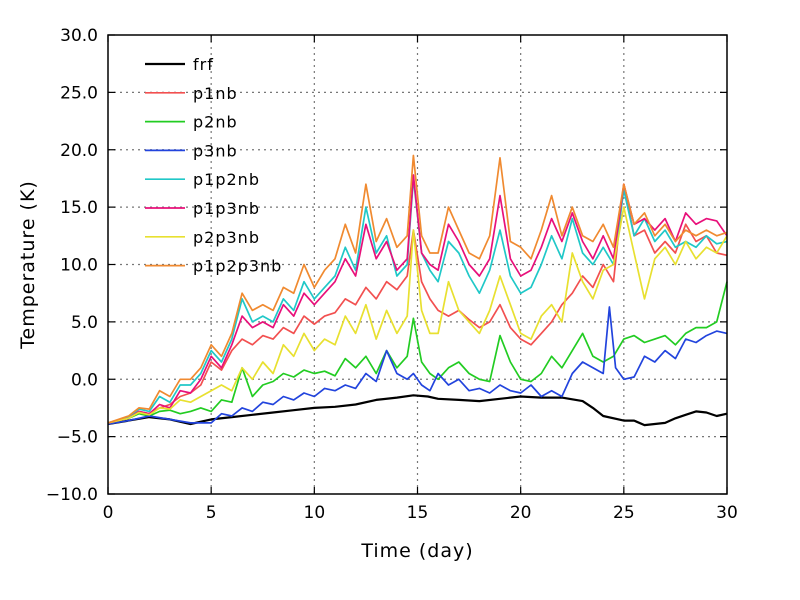 This screenshot has height=600, width=800. Describe the element at coordinates (416, 551) in the screenshot. I see `x-axis-title: Time (day)` at that location.